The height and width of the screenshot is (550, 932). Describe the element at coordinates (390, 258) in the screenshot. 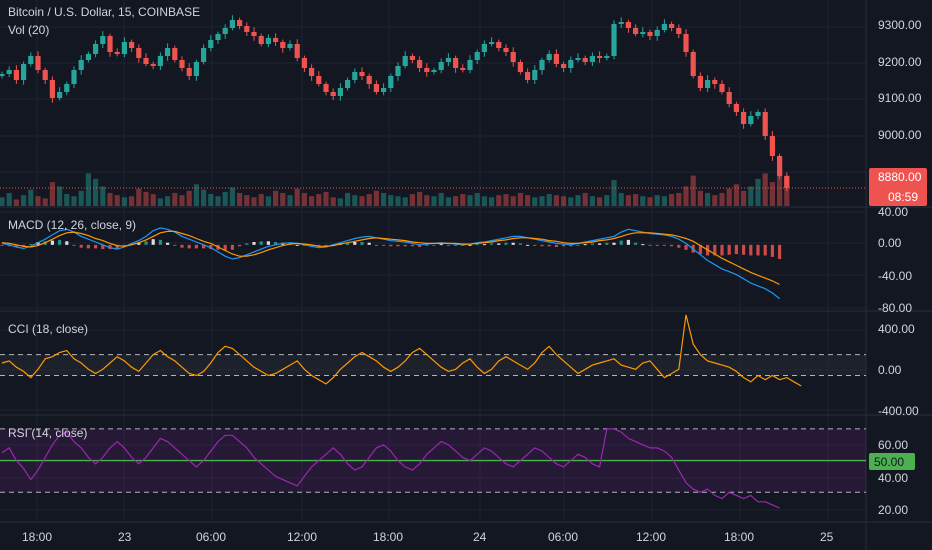

I see `signal-line` at that location.